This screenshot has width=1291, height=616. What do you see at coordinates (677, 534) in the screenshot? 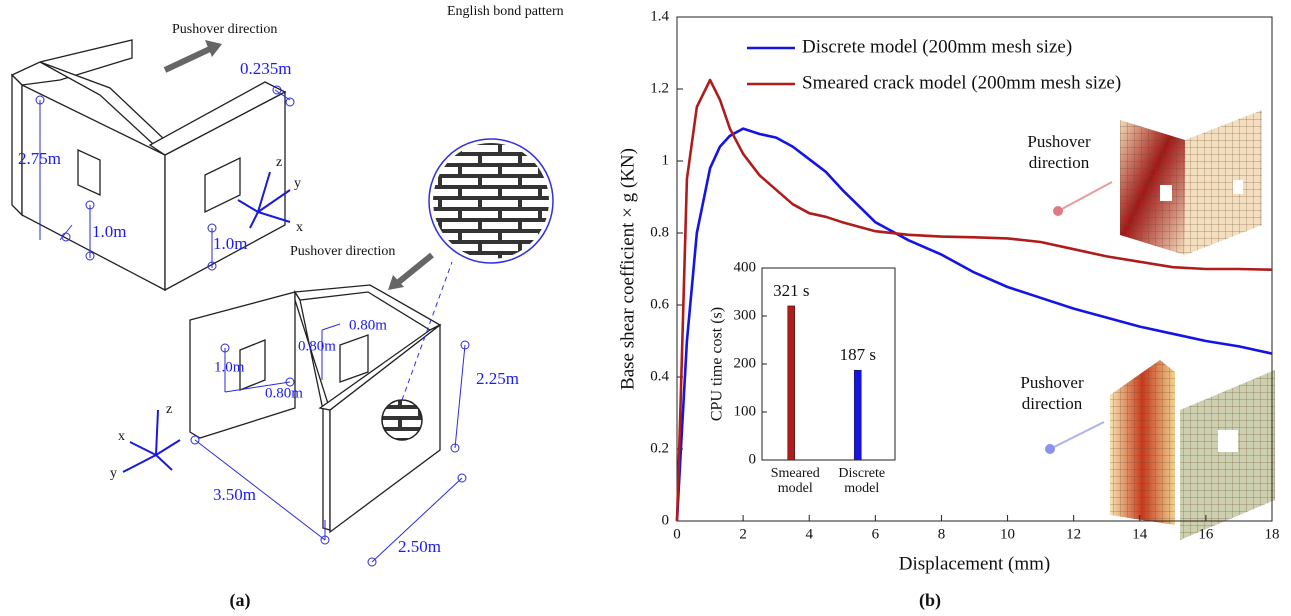
I see `x-tick-label: 0` at bounding box center [677, 534].